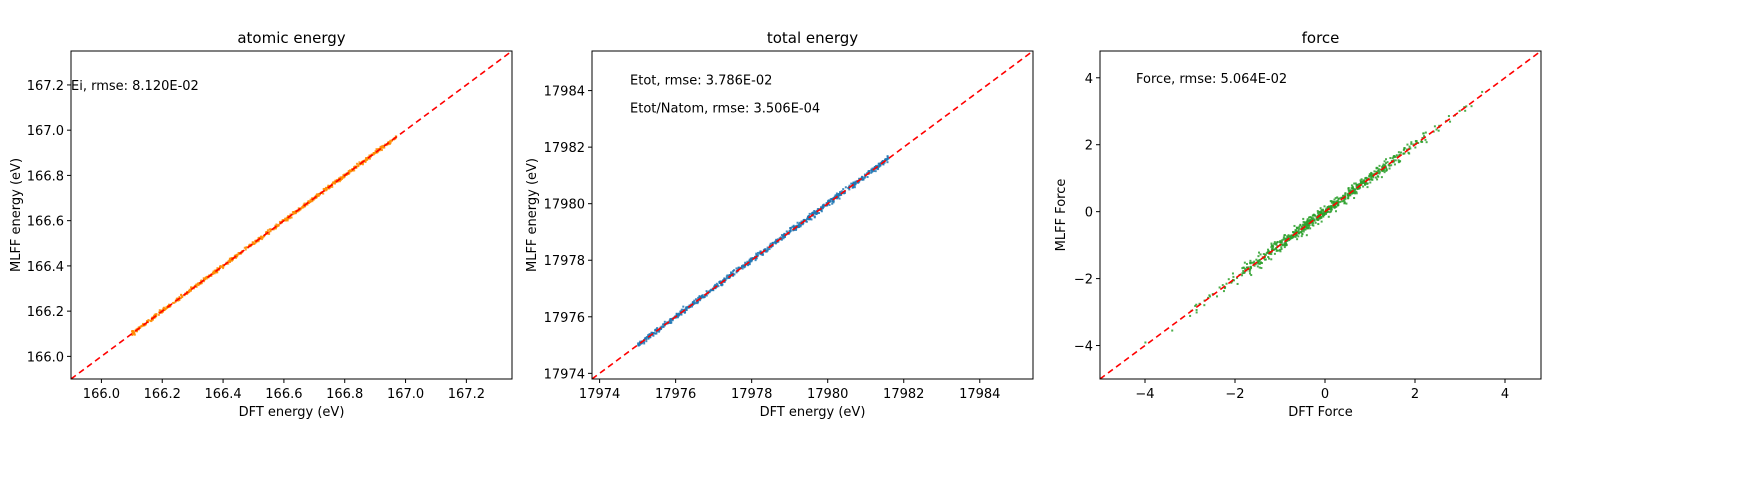 This screenshot has width=1764, height=495. What do you see at coordinates (827, 394) in the screenshot?
I see `x-tick-label: 17980` at bounding box center [827, 394].